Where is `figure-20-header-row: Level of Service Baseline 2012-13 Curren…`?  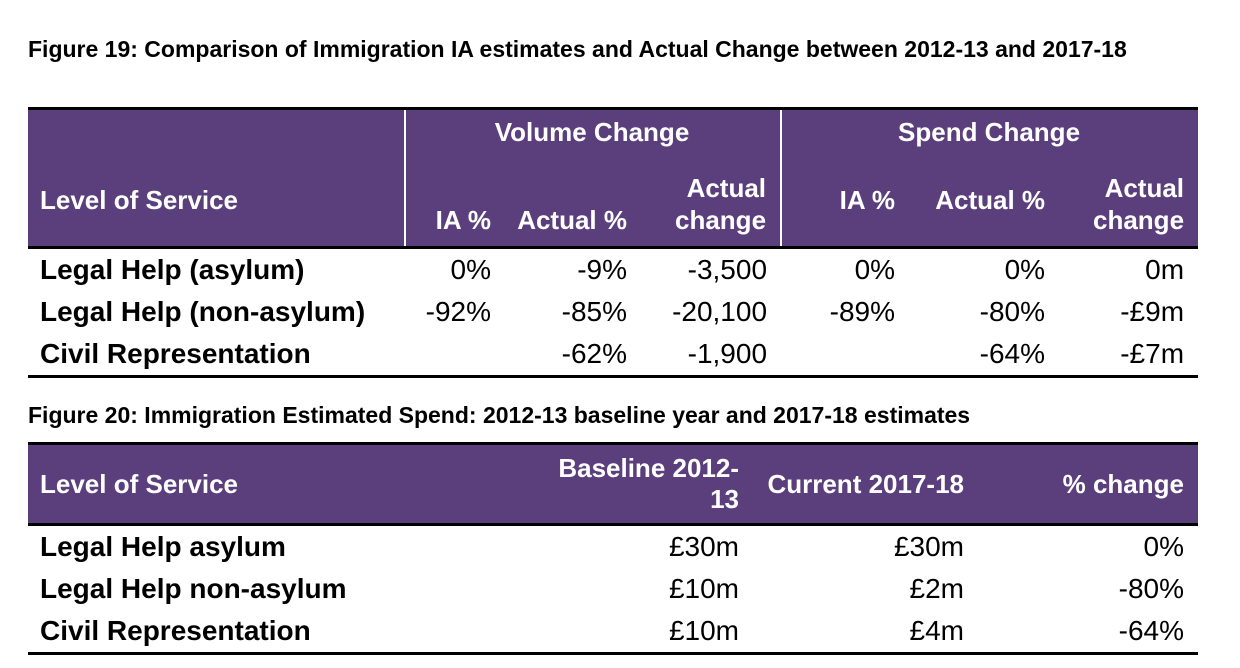 figure-20-header-row: Level of Service Baseline 2012-13 Curren… is located at coordinates (613, 484).